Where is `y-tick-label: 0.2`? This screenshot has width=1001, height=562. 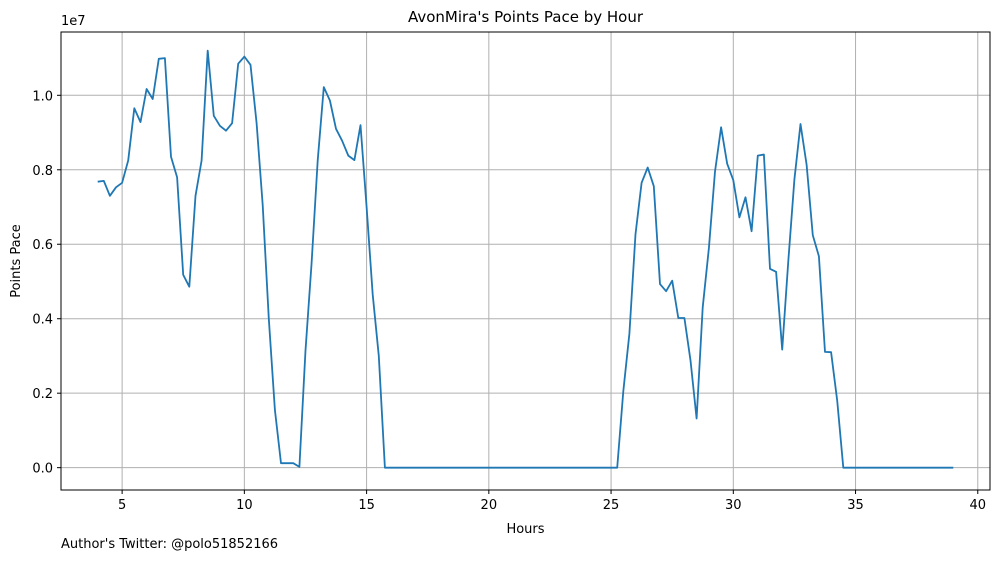
y-tick-label: 0.2 is located at coordinates (42, 394).